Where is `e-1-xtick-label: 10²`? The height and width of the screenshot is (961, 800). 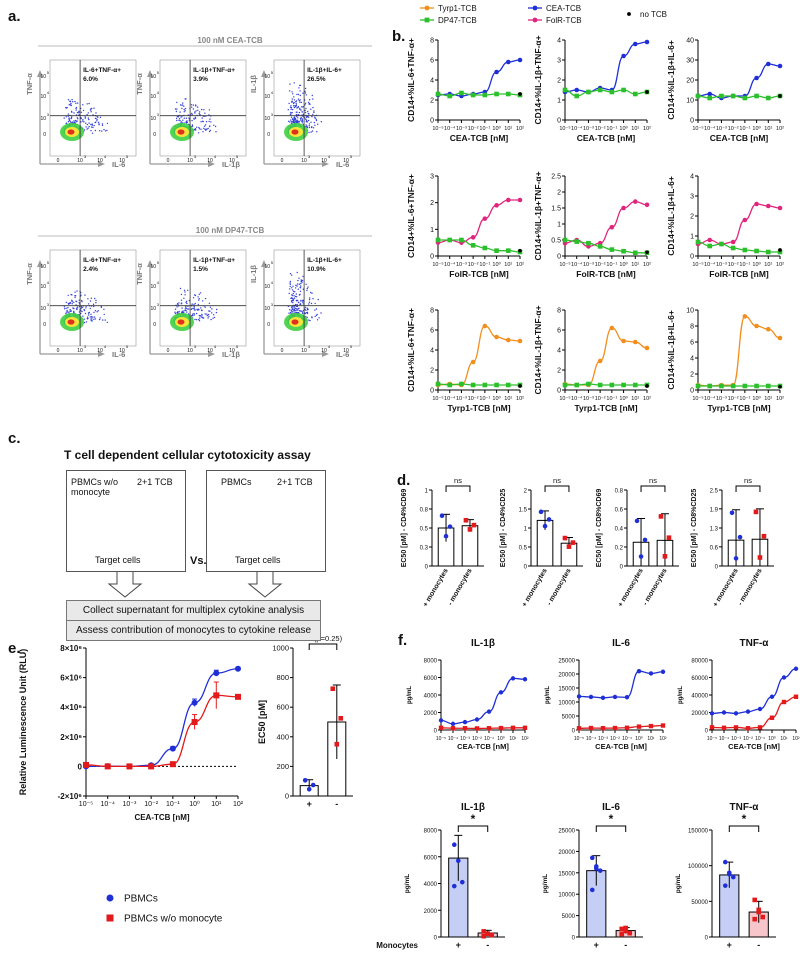 e-1-xtick-label: 10² is located at coordinates (238, 804).